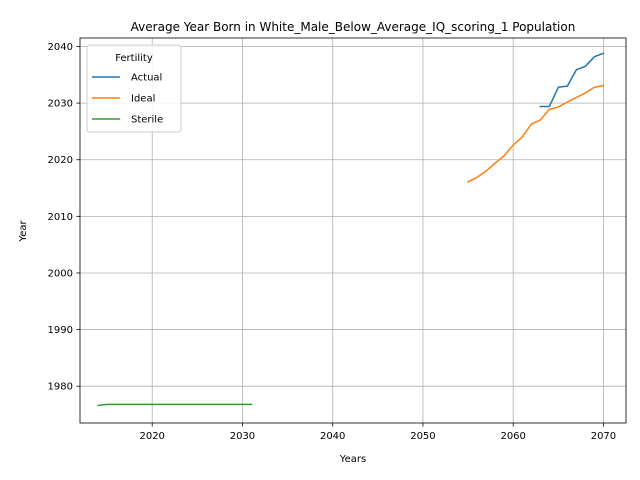  I want to click on y-tick-label: 1990, so click(60, 330).